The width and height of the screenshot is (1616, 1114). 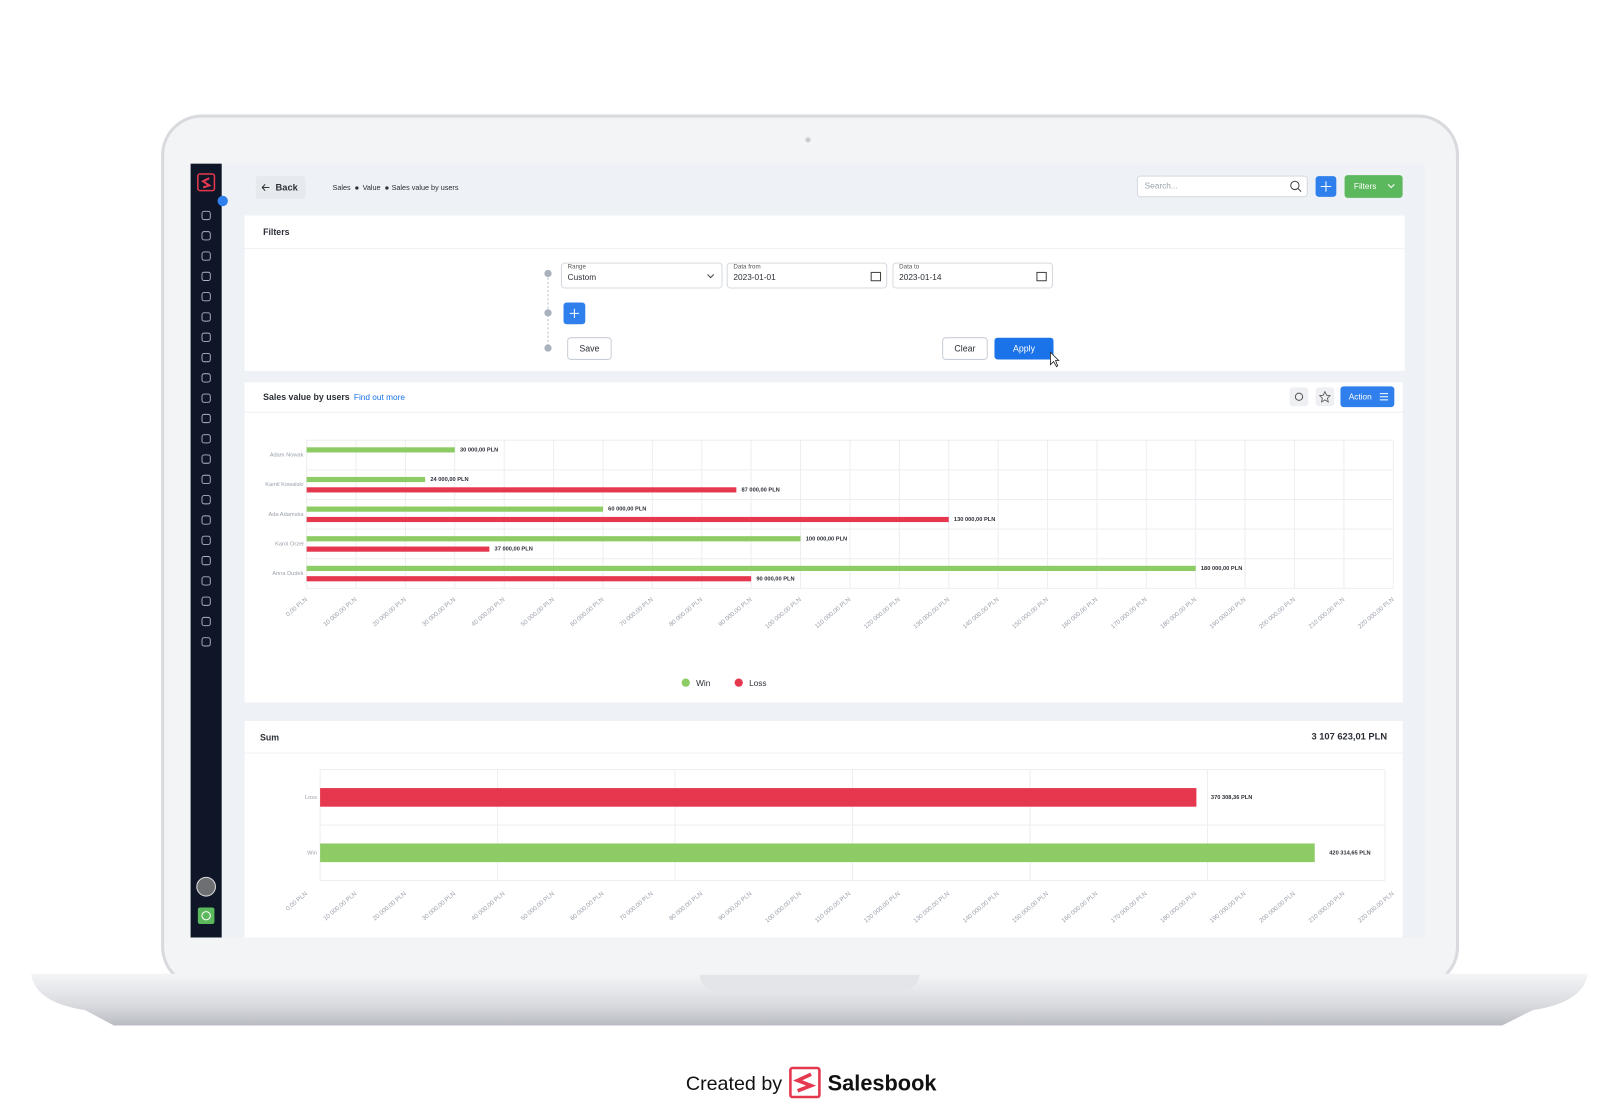 What do you see at coordinates (514, 550) in the screenshot?
I see `value-label: 37 000,00 PLN` at bounding box center [514, 550].